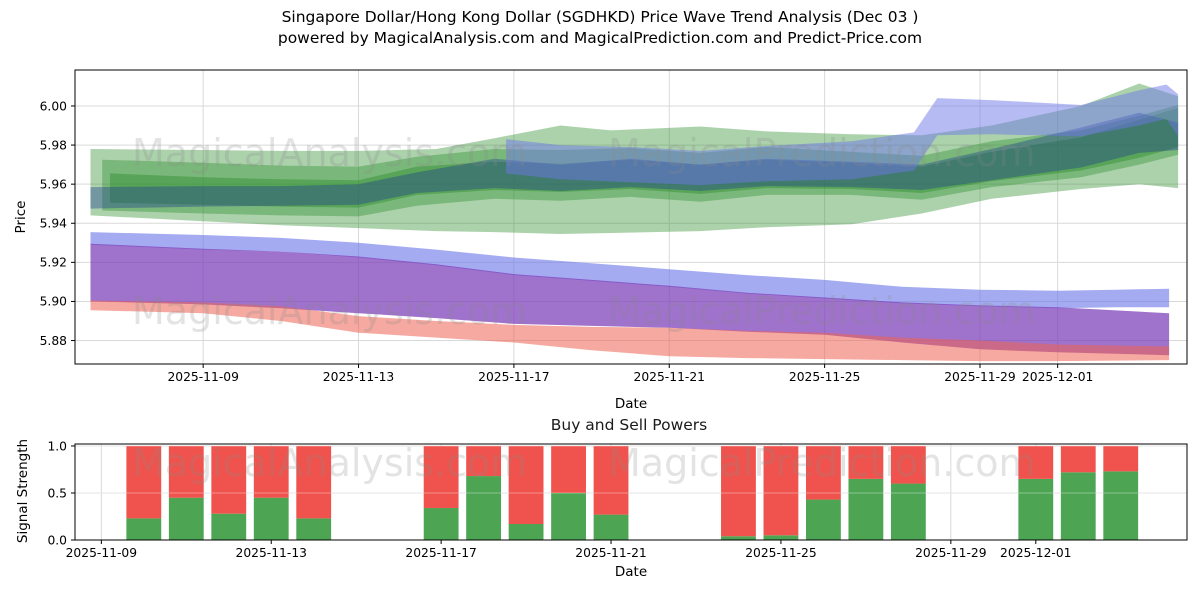  Describe the element at coordinates (54, 224) in the screenshot. I see `y-tick-label: 5.94` at that location.